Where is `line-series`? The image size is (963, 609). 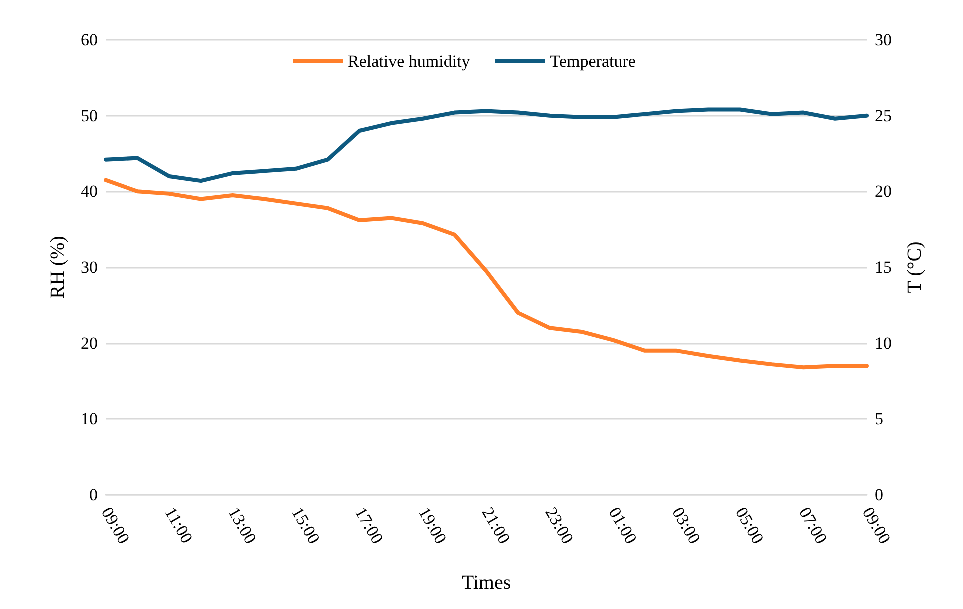
line-series is located at coordinates (486, 146).